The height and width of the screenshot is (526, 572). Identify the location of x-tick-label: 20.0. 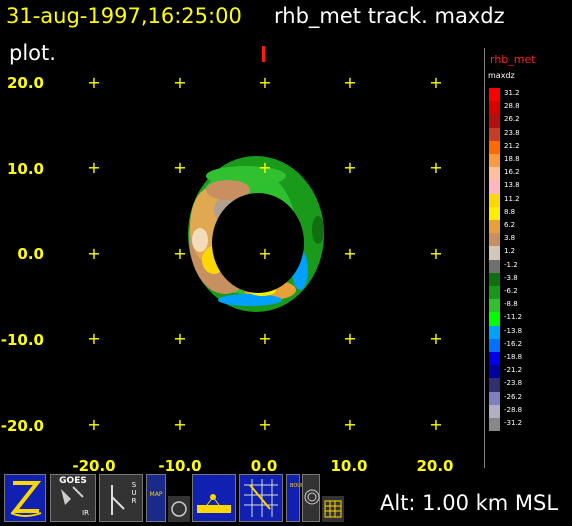
(435, 466).